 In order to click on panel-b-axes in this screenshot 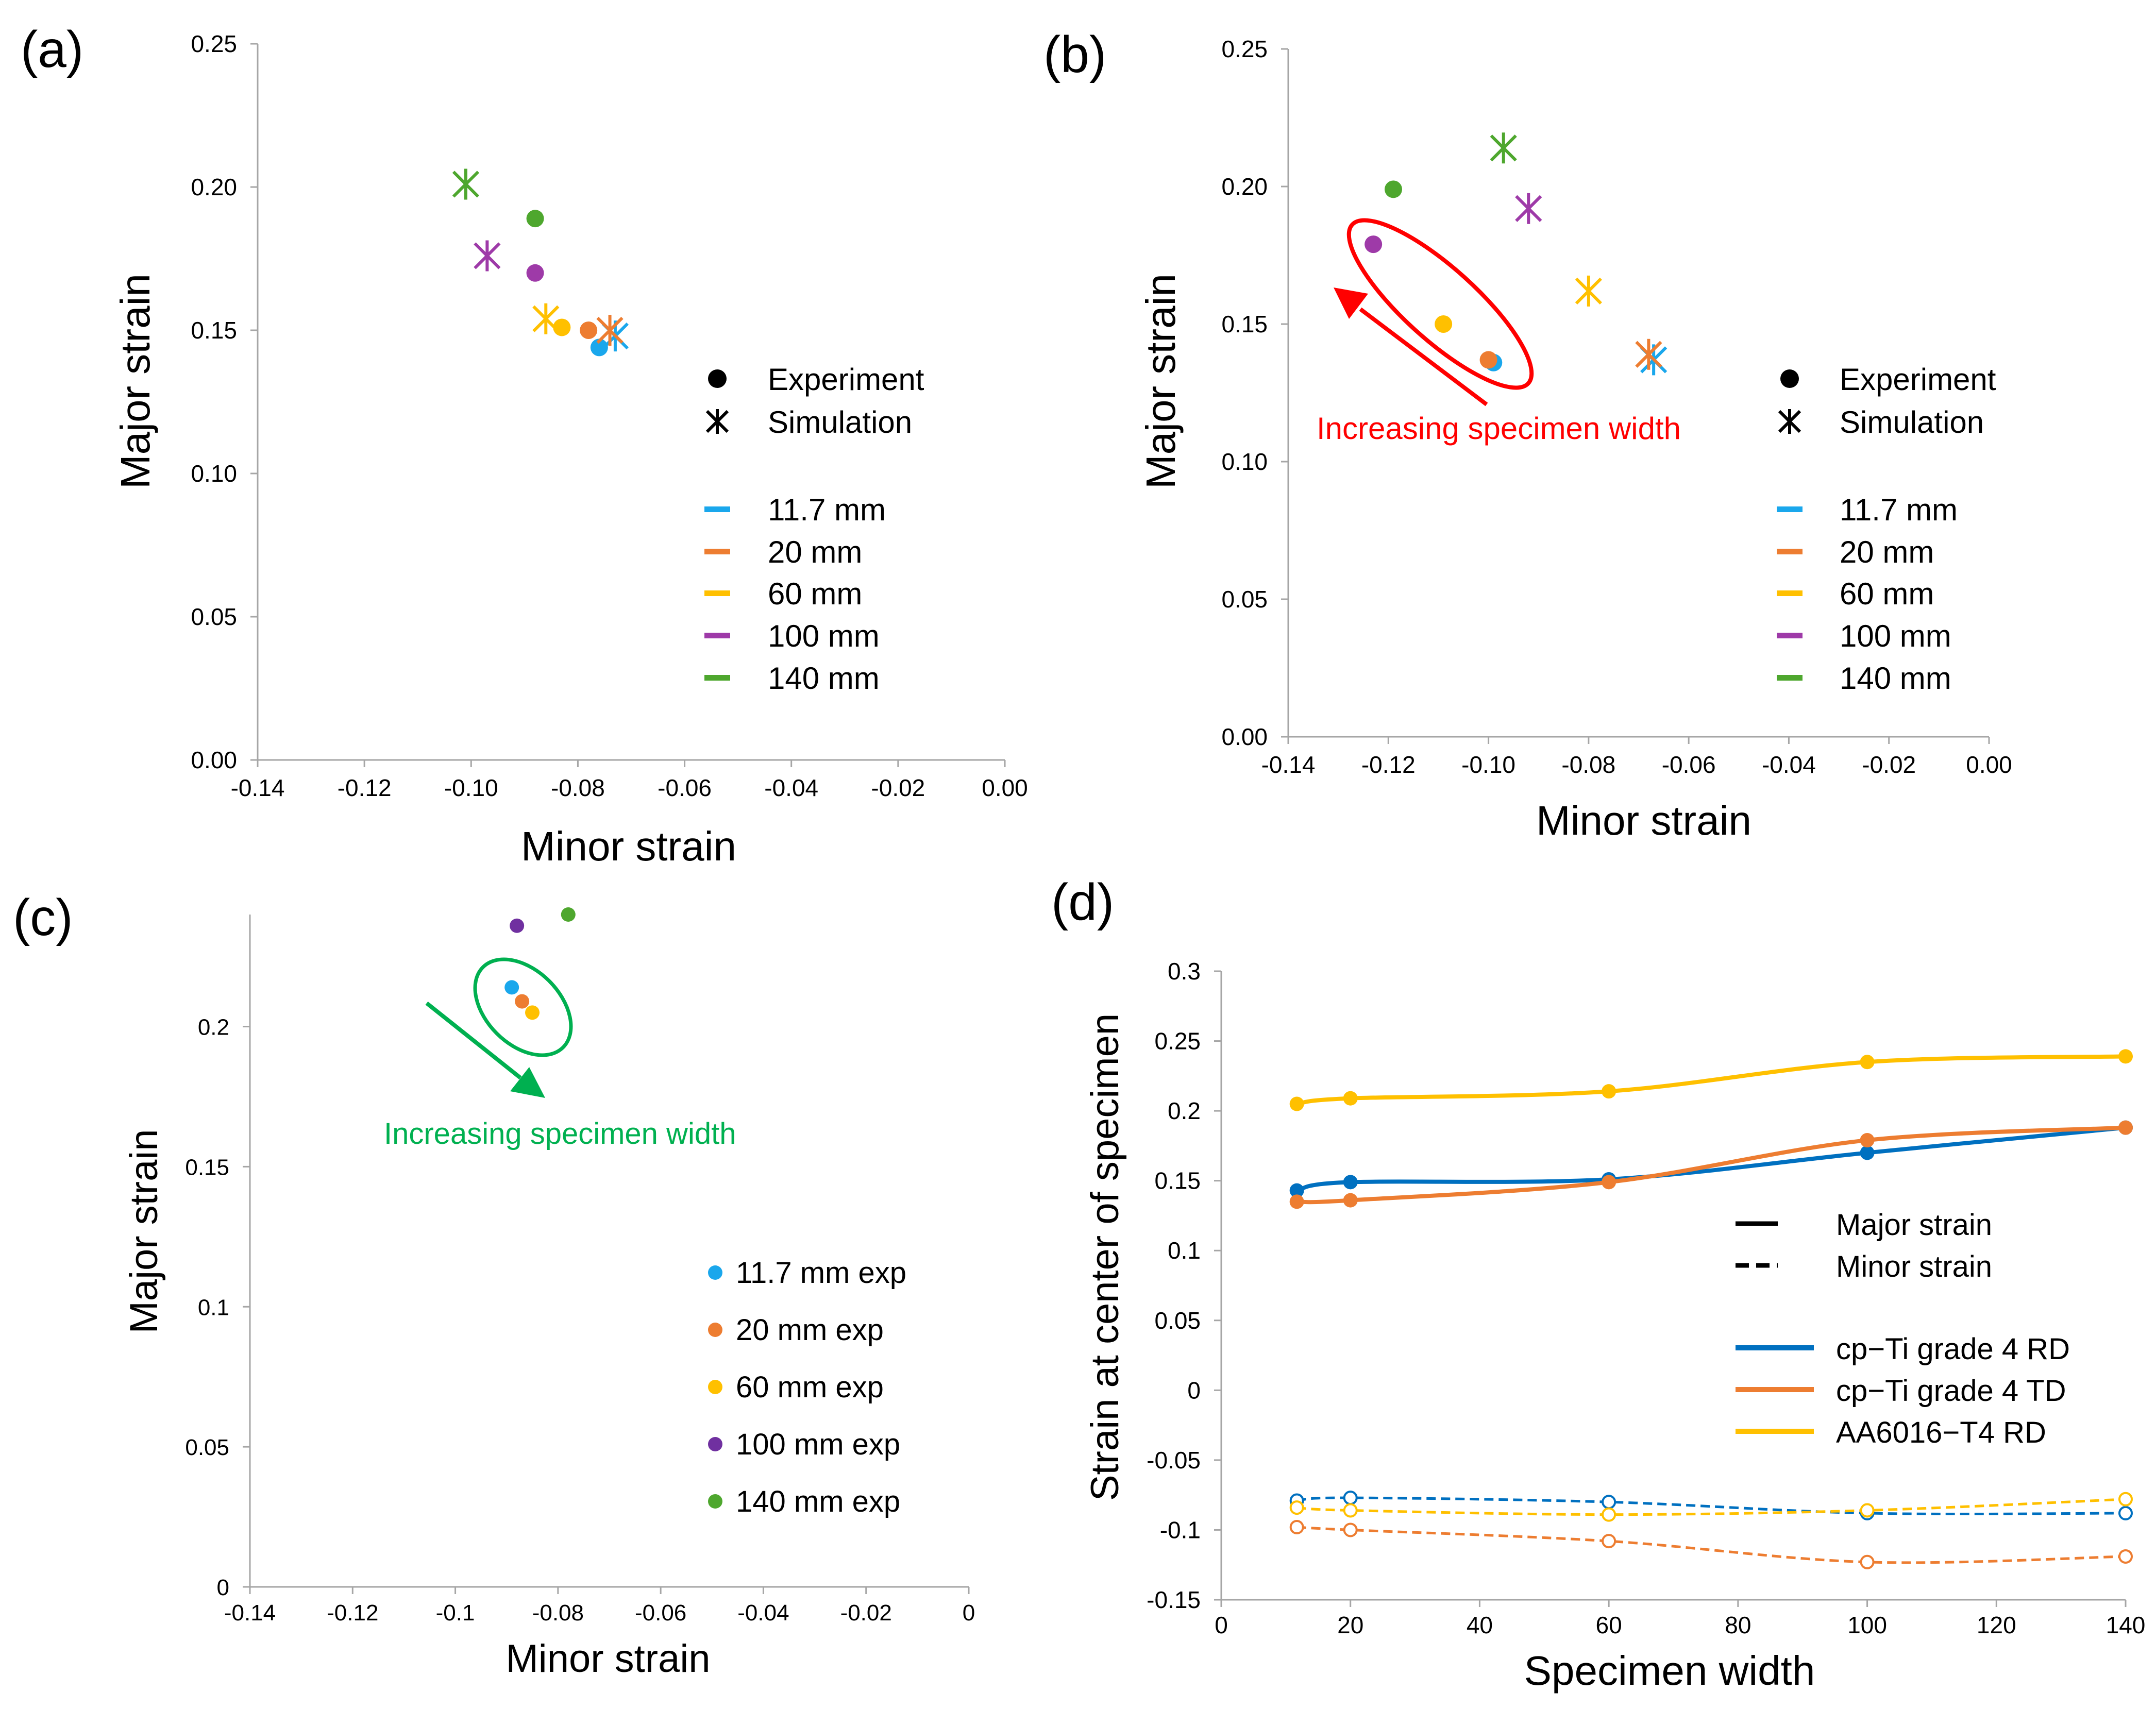, I will do `click(1638, 393)`.